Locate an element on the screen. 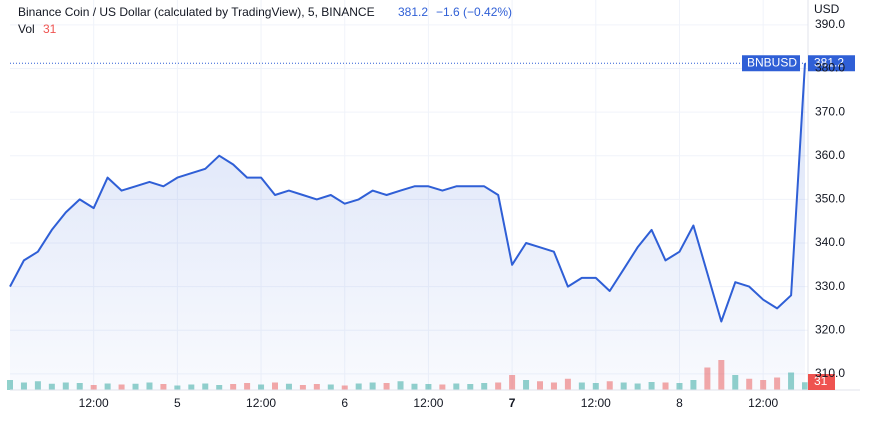  y-tick-label: 380.0 is located at coordinates (830, 68).